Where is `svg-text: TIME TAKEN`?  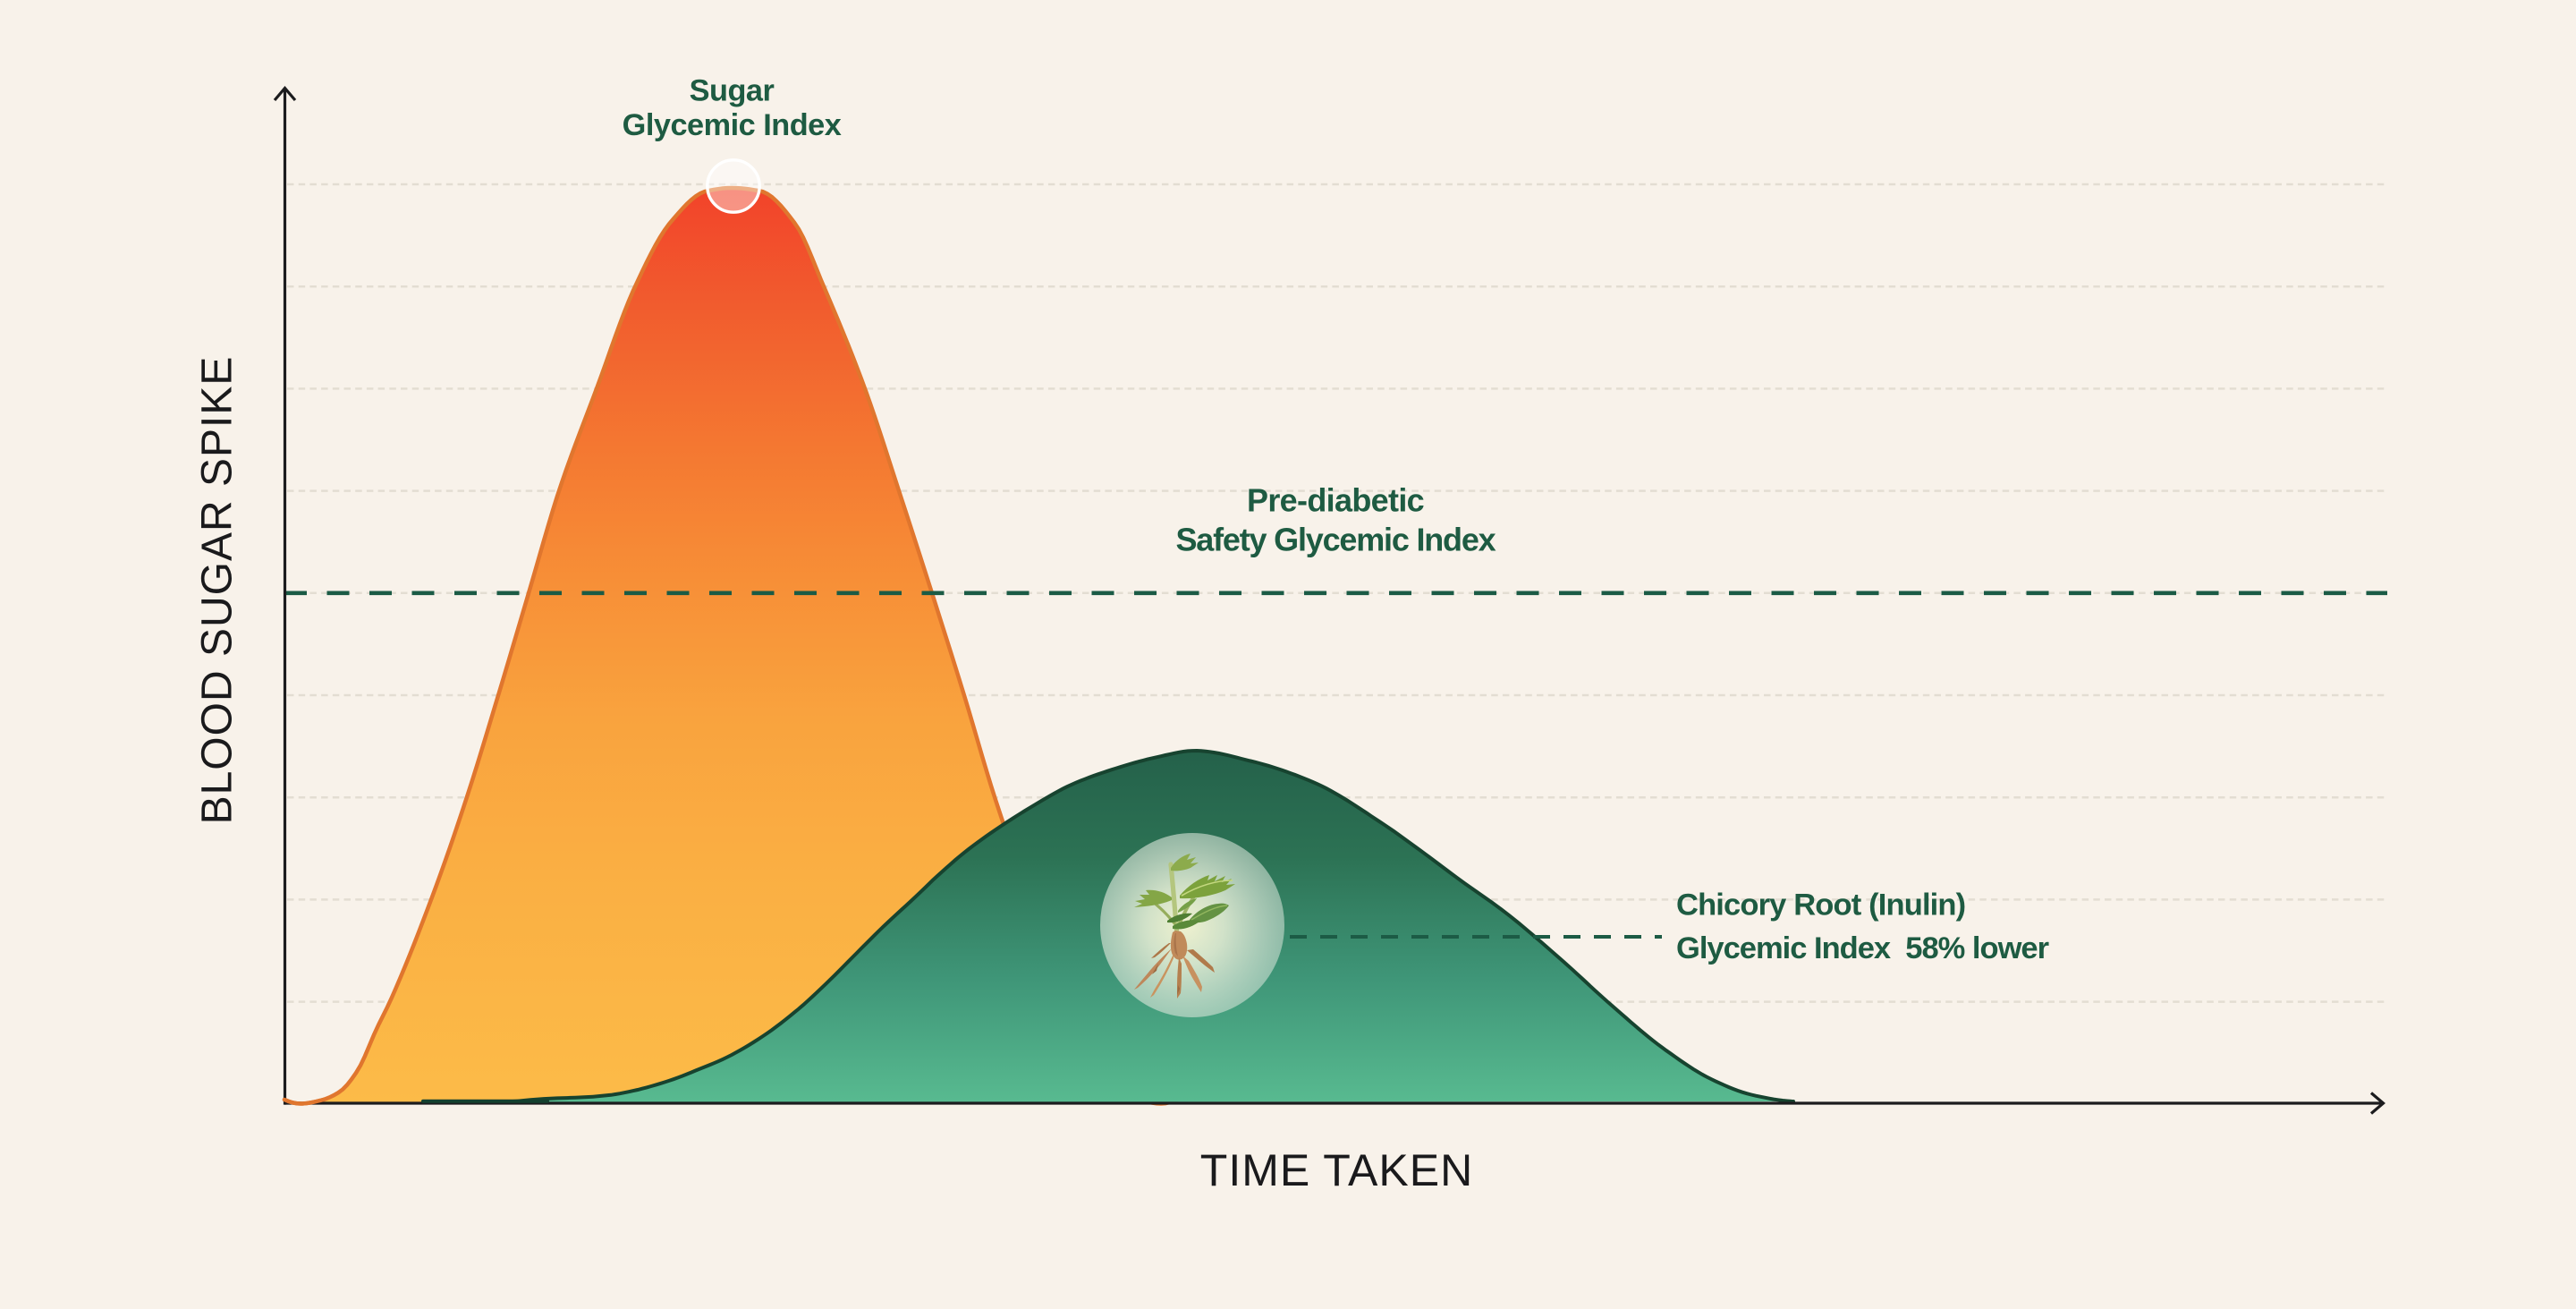 svg-text: TIME TAKEN is located at coordinates (1336, 1170).